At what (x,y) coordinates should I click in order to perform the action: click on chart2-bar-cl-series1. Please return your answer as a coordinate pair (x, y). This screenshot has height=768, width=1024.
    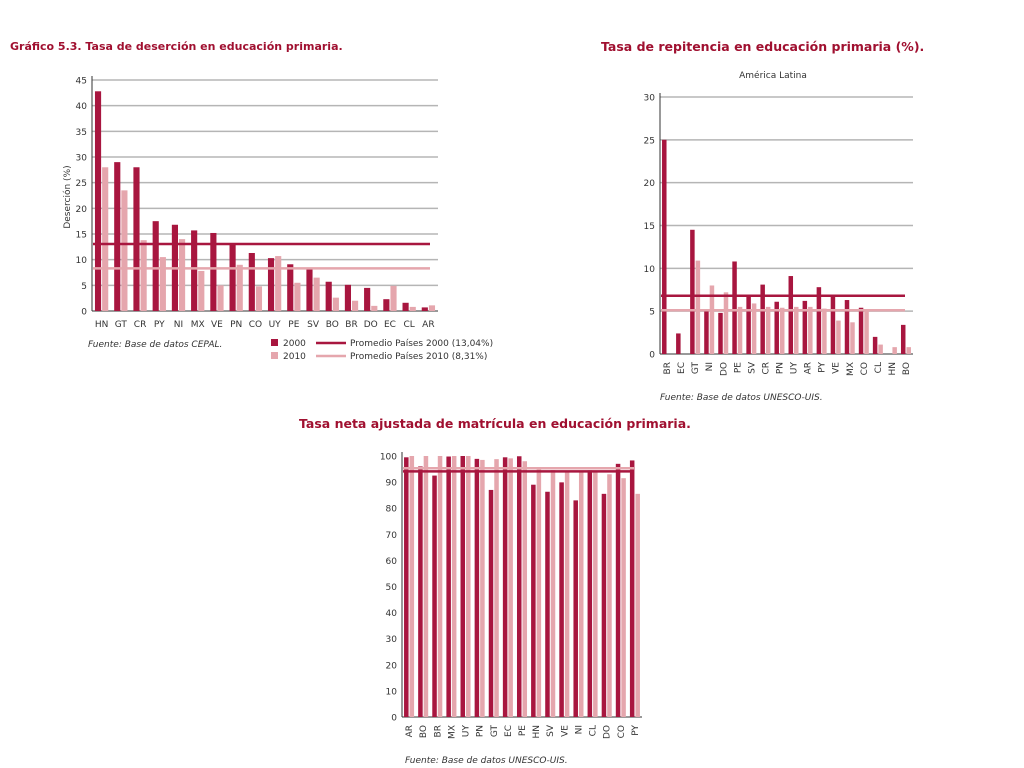
    Looking at the image, I should click on (875, 345).